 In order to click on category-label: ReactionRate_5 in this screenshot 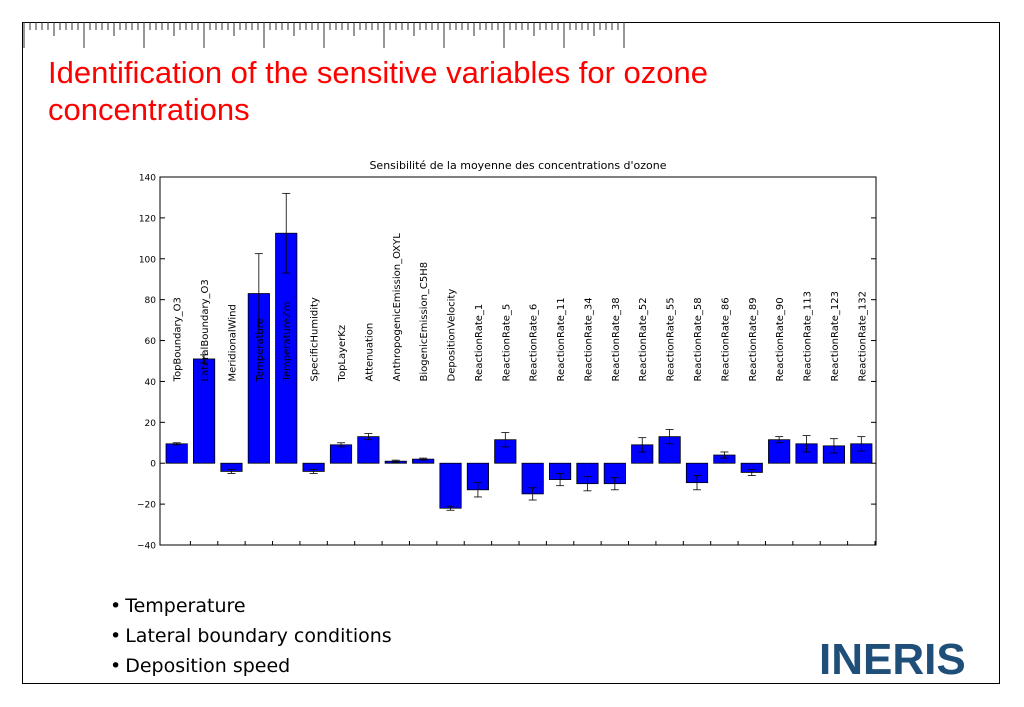, I will do `click(506, 343)`.